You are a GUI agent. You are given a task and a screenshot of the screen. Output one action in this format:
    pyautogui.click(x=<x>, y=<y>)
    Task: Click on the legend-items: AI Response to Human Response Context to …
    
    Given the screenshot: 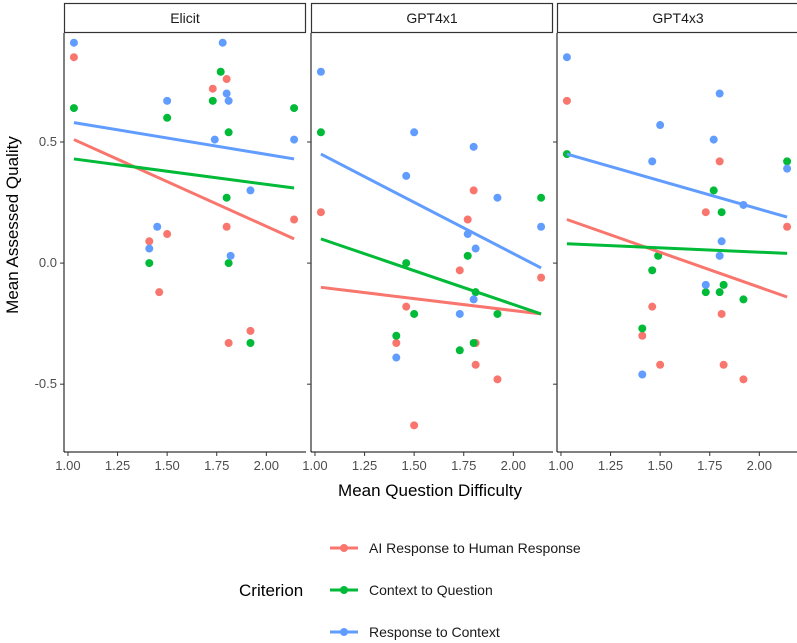 What is the action you would take?
    pyautogui.click(x=455, y=590)
    